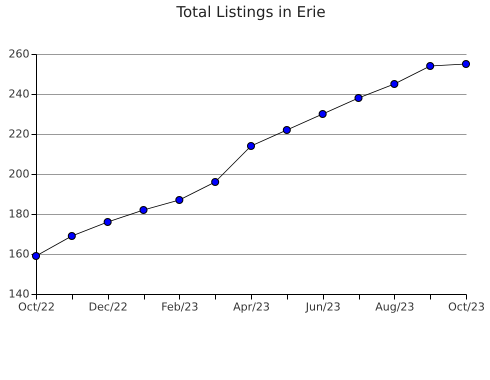 This screenshot has height=380, width=490. I want to click on y-tick-label: 180, so click(19, 214).